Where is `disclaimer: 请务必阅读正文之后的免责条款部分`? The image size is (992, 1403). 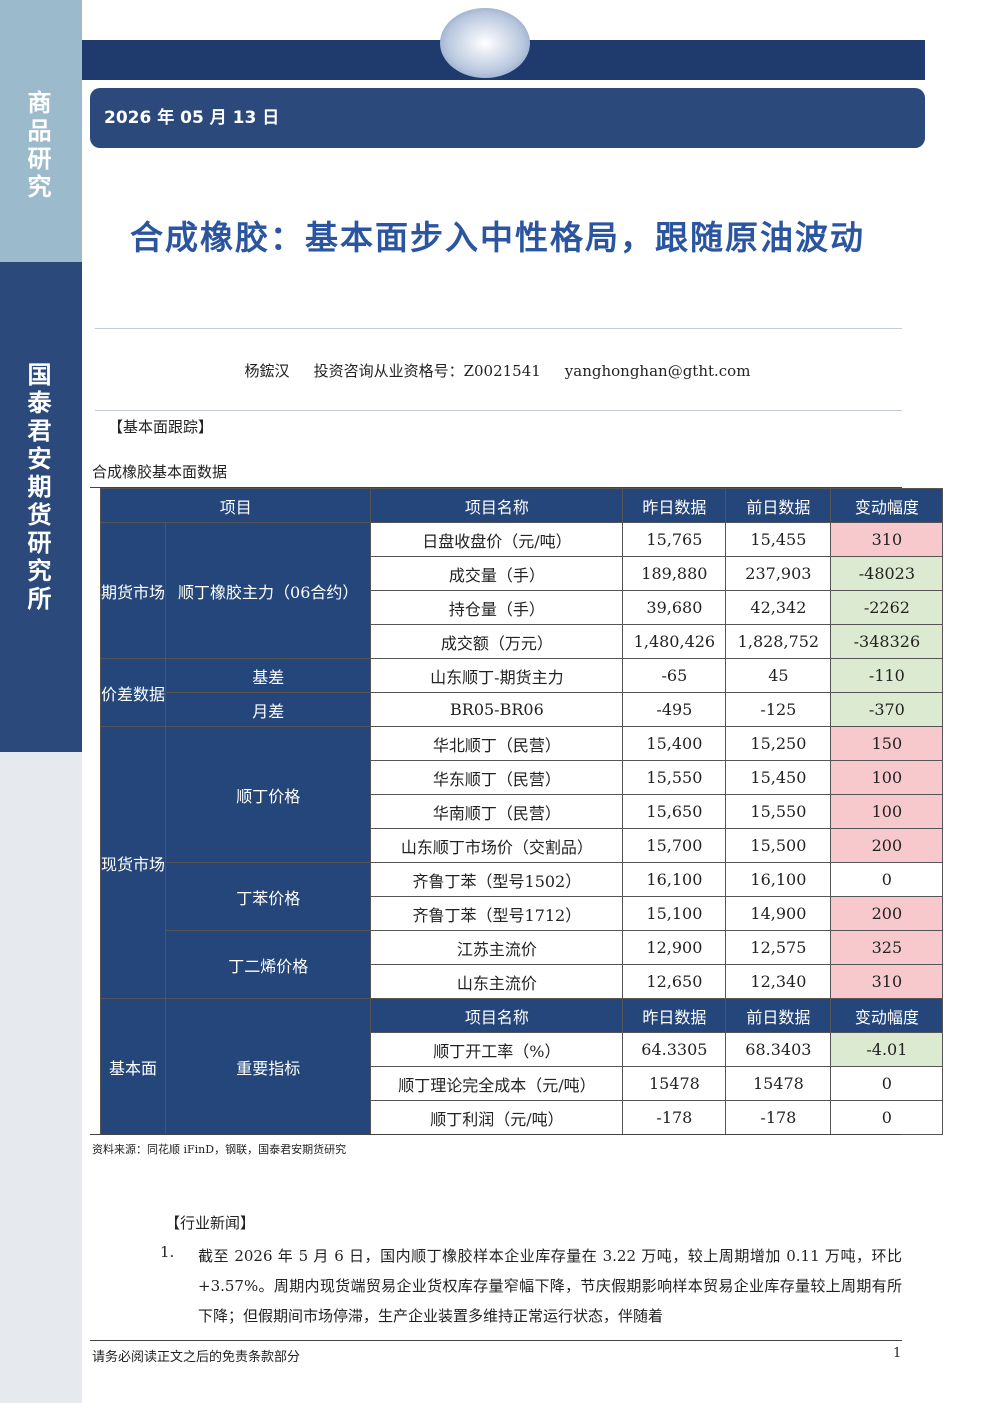
disclaimer: 请务必阅读正文之后的免责条款部分 is located at coordinates (196, 1357).